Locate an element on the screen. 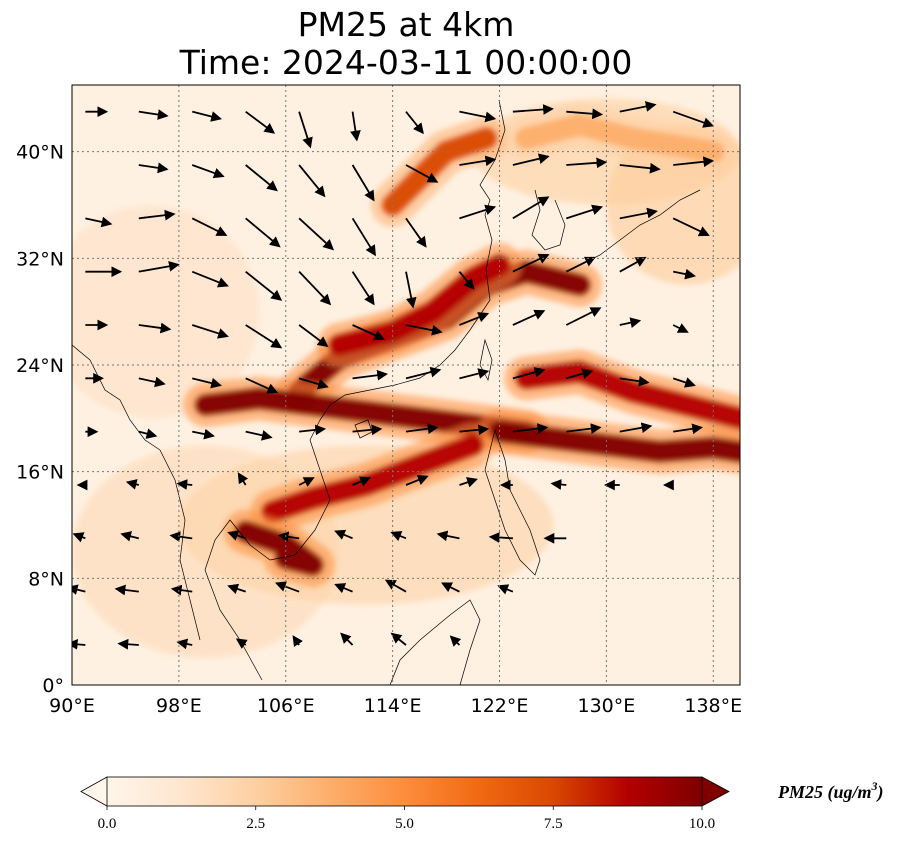 This screenshot has height=843, width=913. plume-pacific-band is located at coordinates (608, 441).